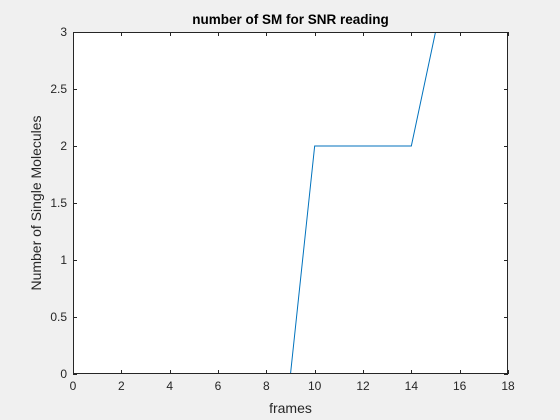 This screenshot has height=420, width=560. I want to click on y-axis-label: Number of Single Molecules, so click(36, 202).